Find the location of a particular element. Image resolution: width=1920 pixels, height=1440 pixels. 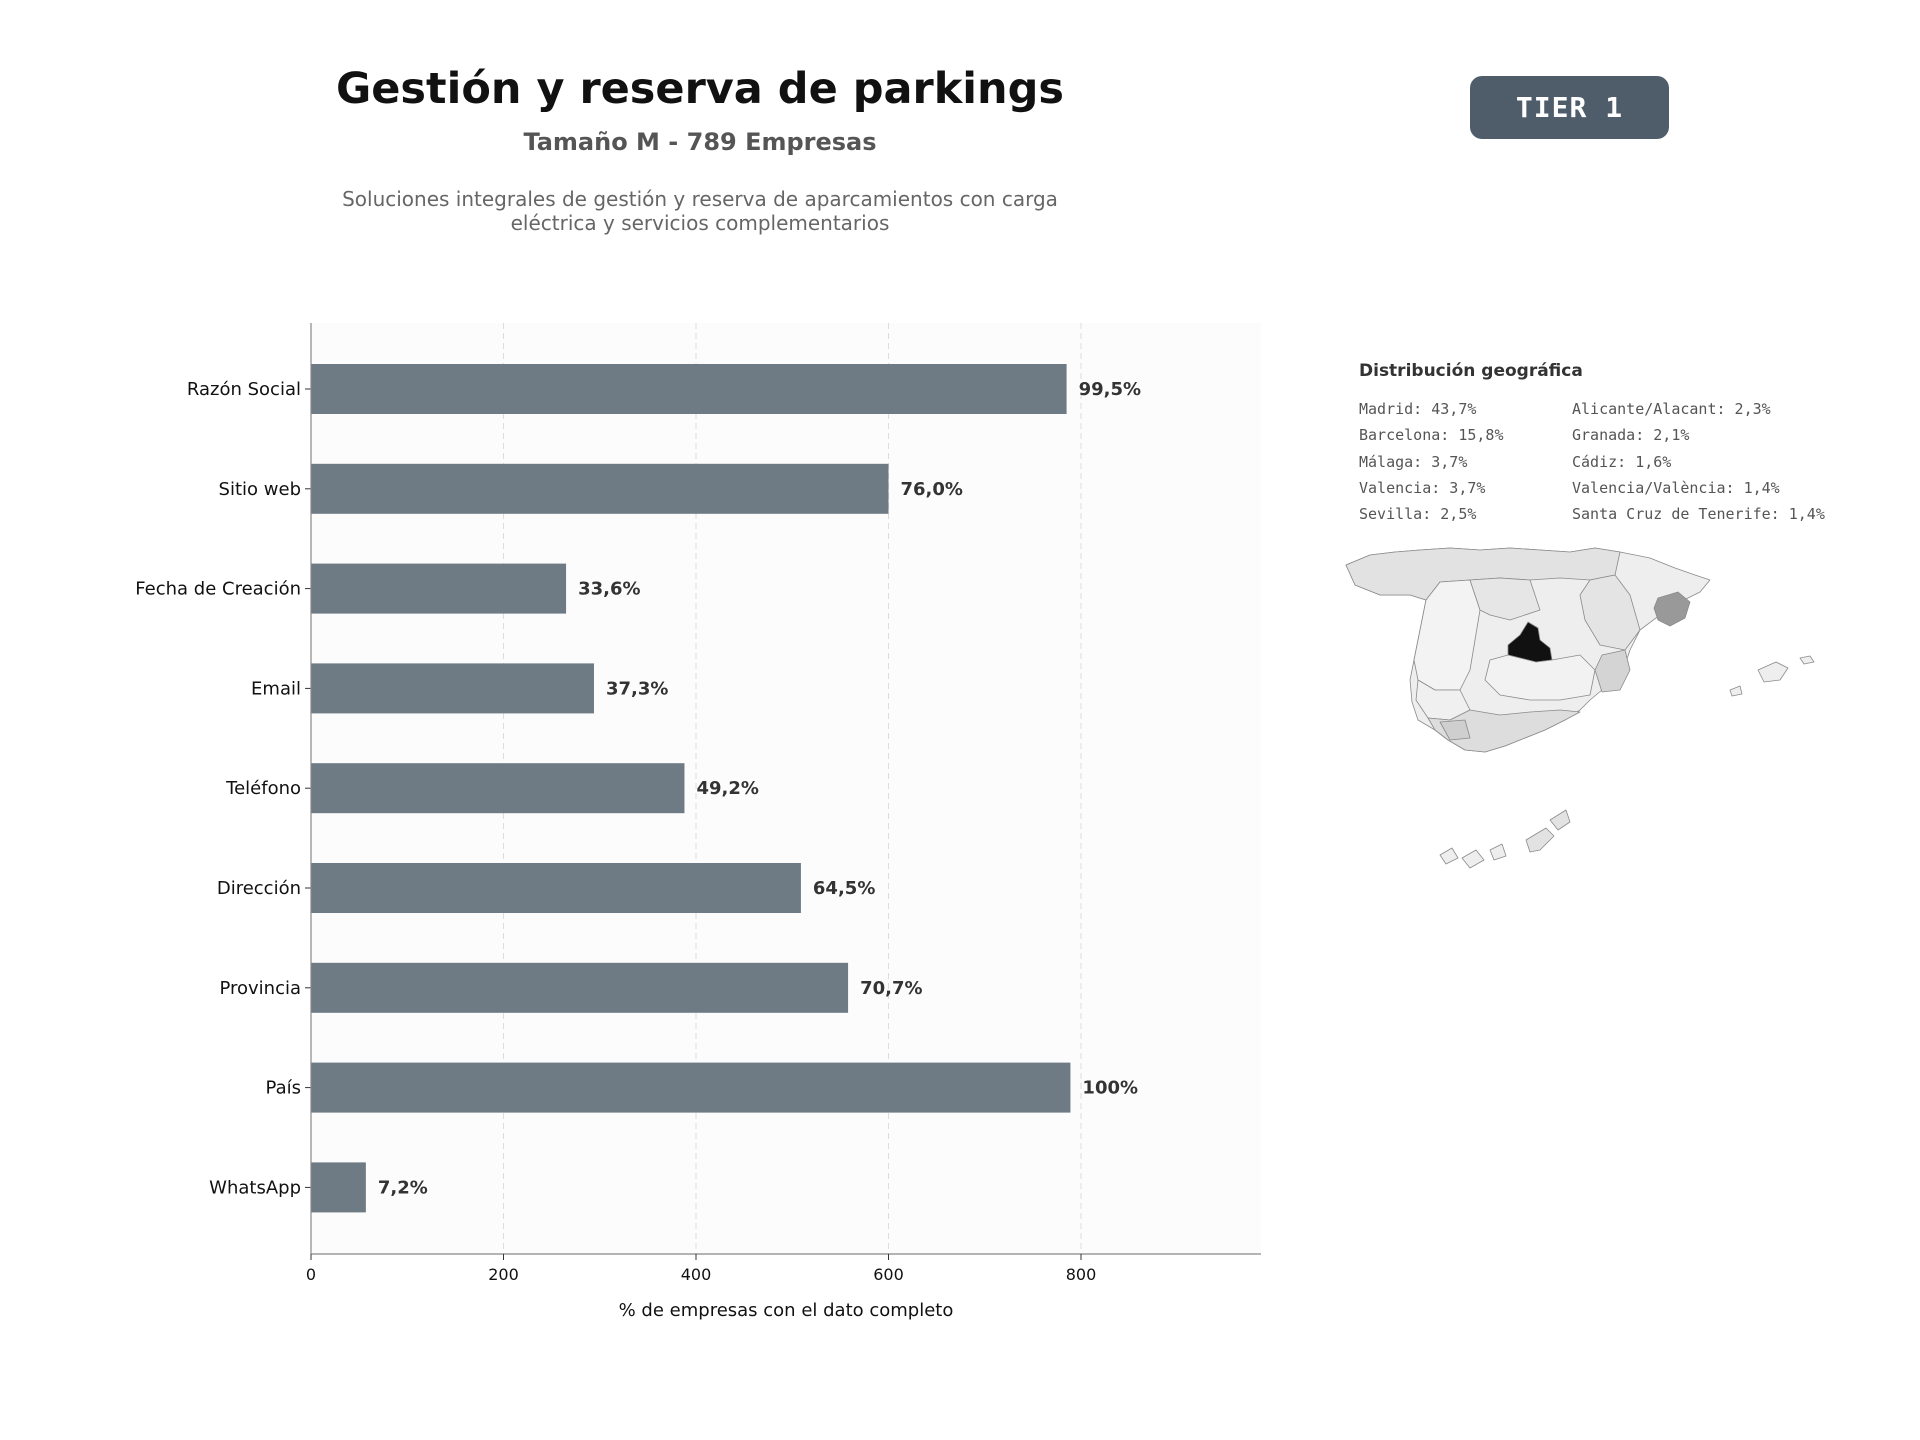

x-tick-label: 800 is located at coordinates (1081, 1274).